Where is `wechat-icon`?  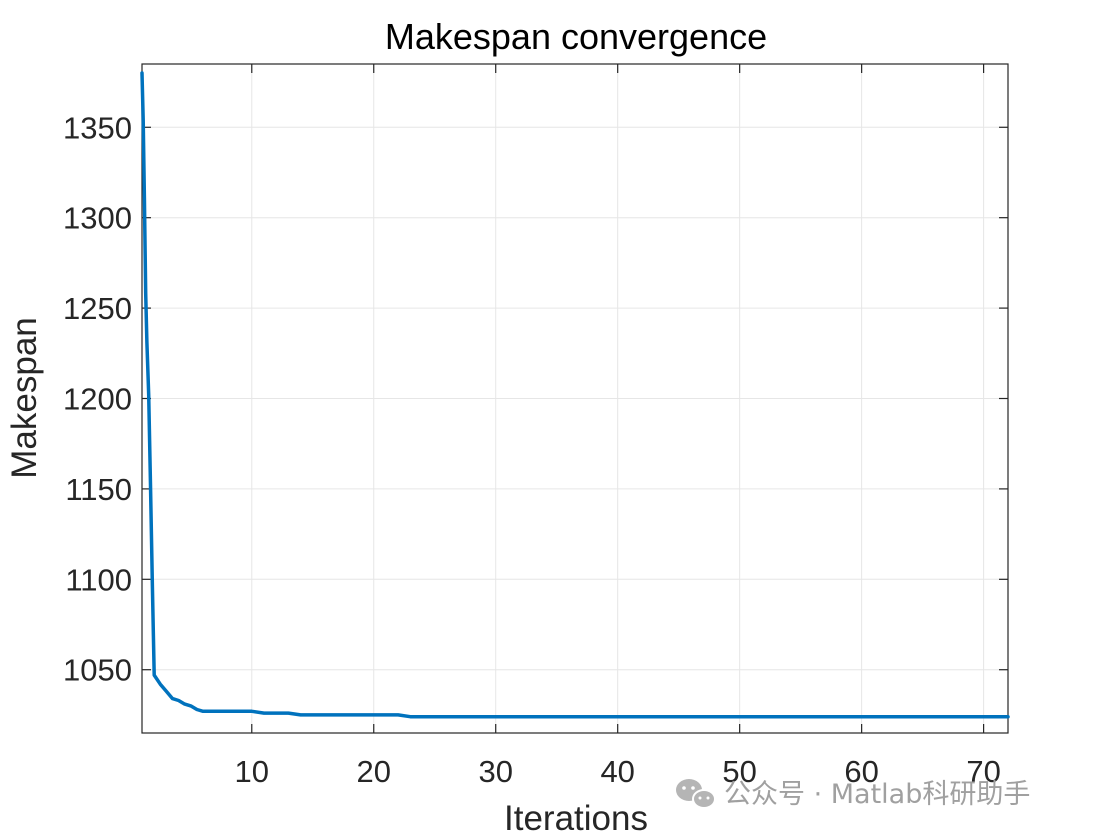
wechat-icon is located at coordinates (696, 794).